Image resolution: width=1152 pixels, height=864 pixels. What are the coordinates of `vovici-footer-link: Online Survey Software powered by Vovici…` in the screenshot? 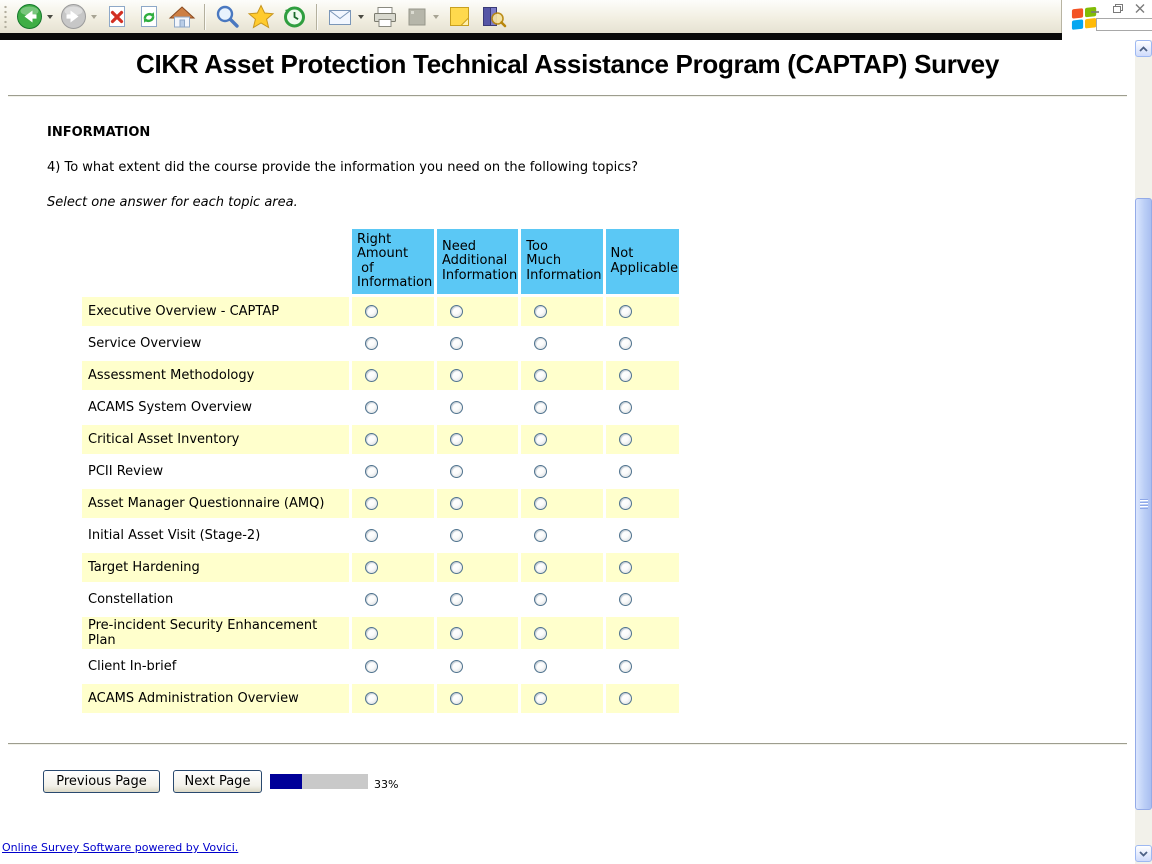 It's located at (120, 847).